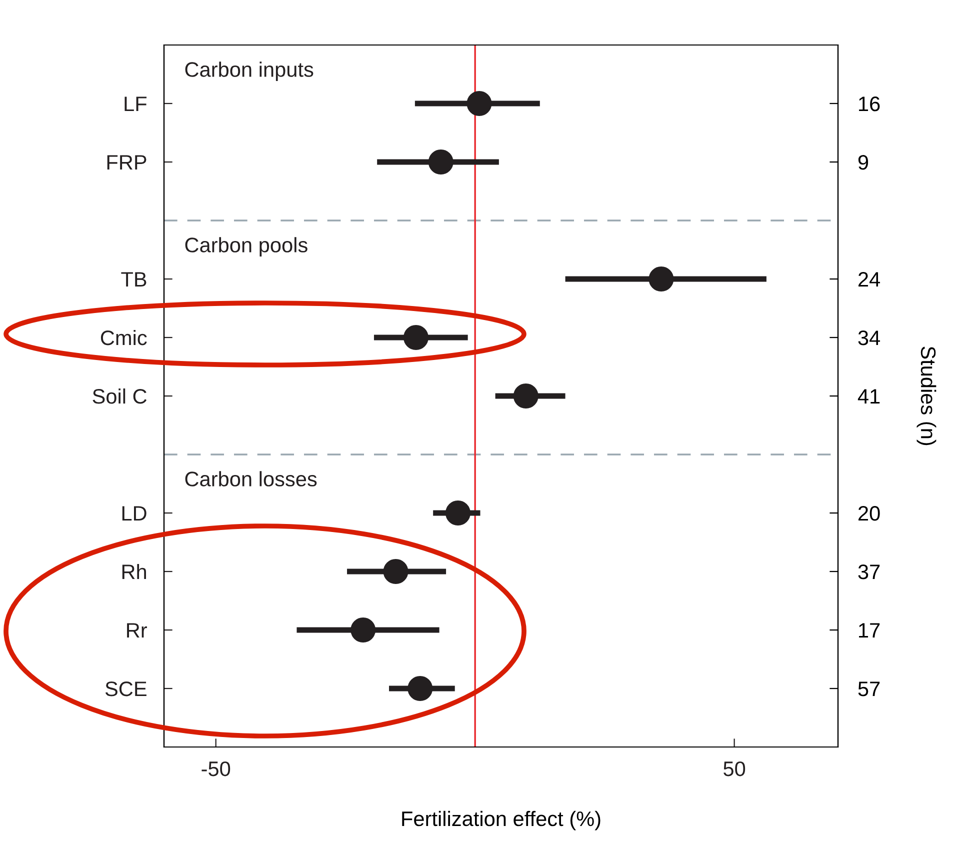 The width and height of the screenshot is (972, 858). Describe the element at coordinates (134, 513) in the screenshot. I see `y-tick-label: LD` at that location.